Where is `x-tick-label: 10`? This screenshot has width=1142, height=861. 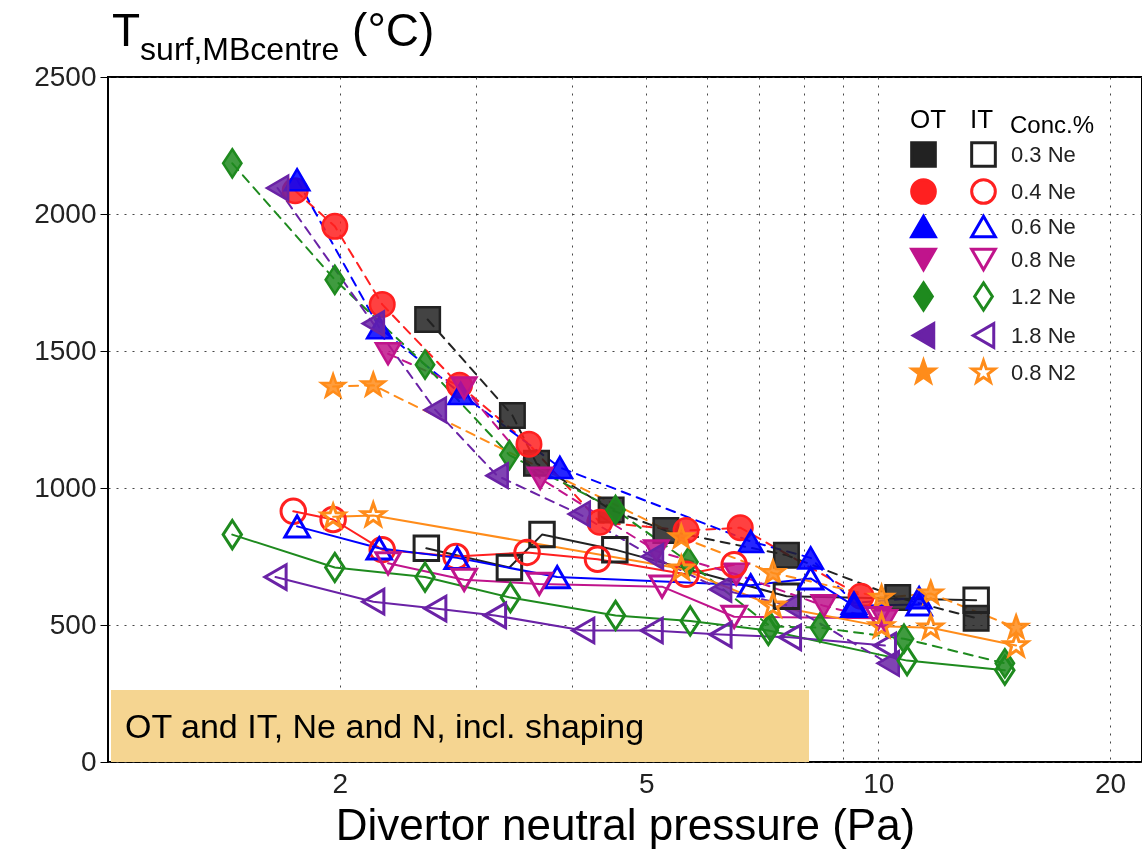 x-tick-label: 10 is located at coordinates (879, 783).